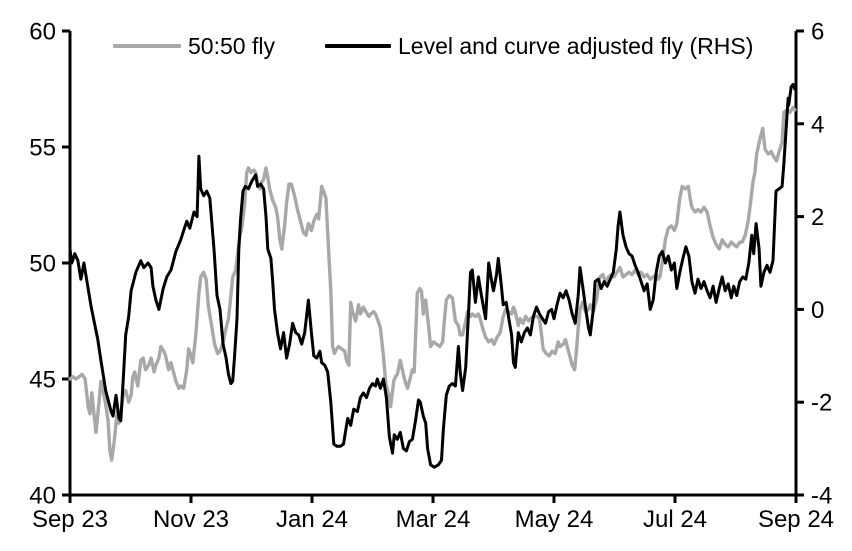  I want to click on x-axis-tick-label: Sep 23, so click(70, 519).